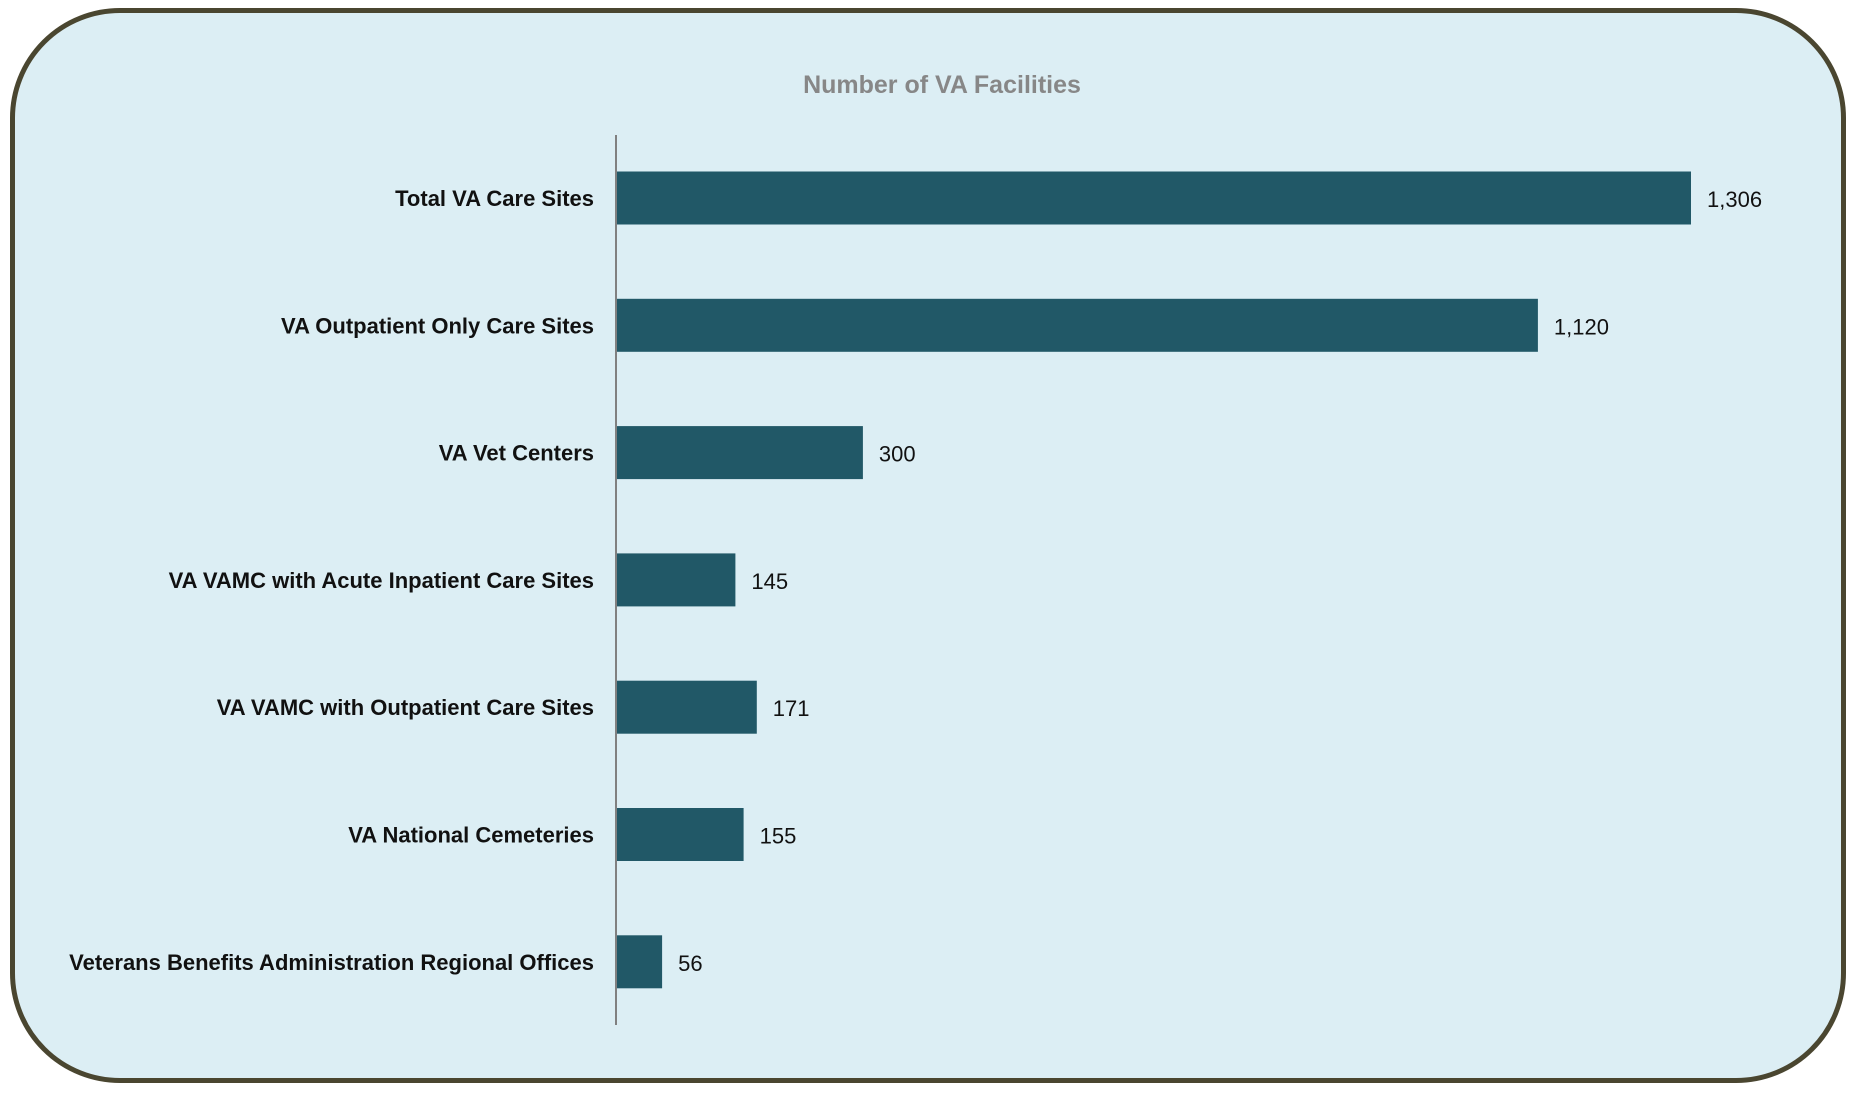 This screenshot has height=1096, width=1864. Describe the element at coordinates (405, 707) in the screenshot. I see `category-label-5: VA VAMC with Outpatient Care Sites` at that location.